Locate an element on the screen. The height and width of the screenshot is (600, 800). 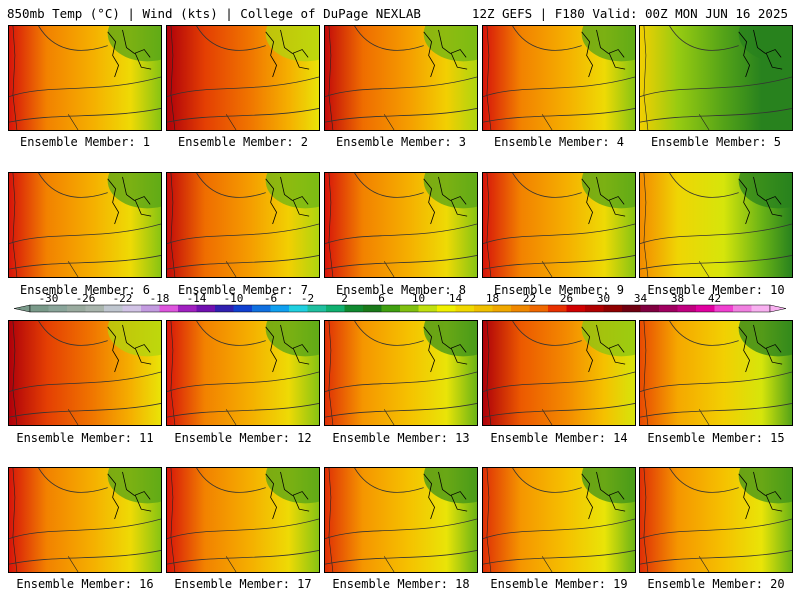
ensemble-member-label: Ensemble Member: 6 is located at coordinates (85, 290).